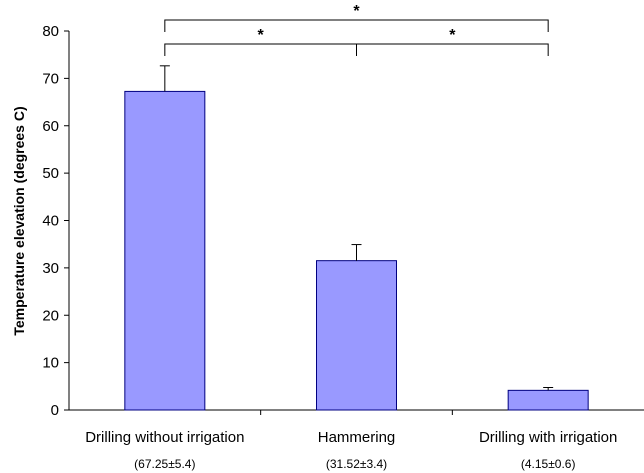 The image size is (644, 473). Describe the element at coordinates (50, 126) in the screenshot. I see `y-tick-label: 60` at that location.